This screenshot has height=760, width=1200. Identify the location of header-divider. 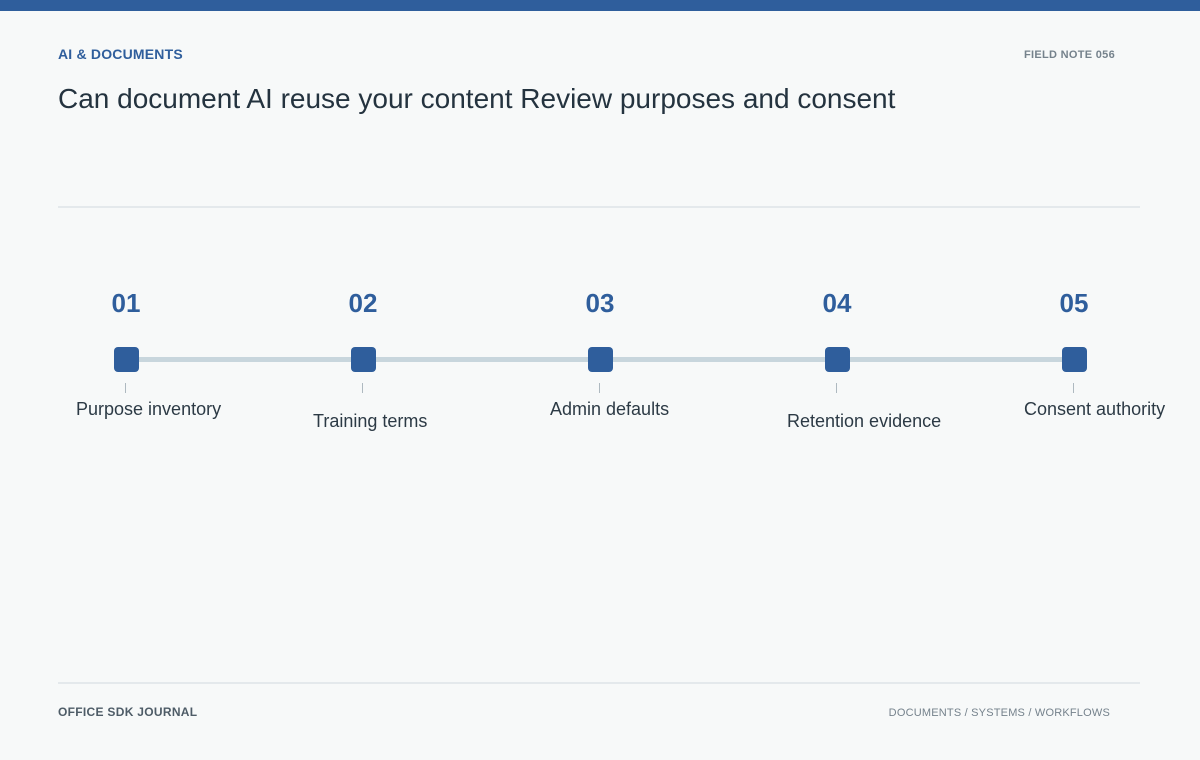
(599, 207).